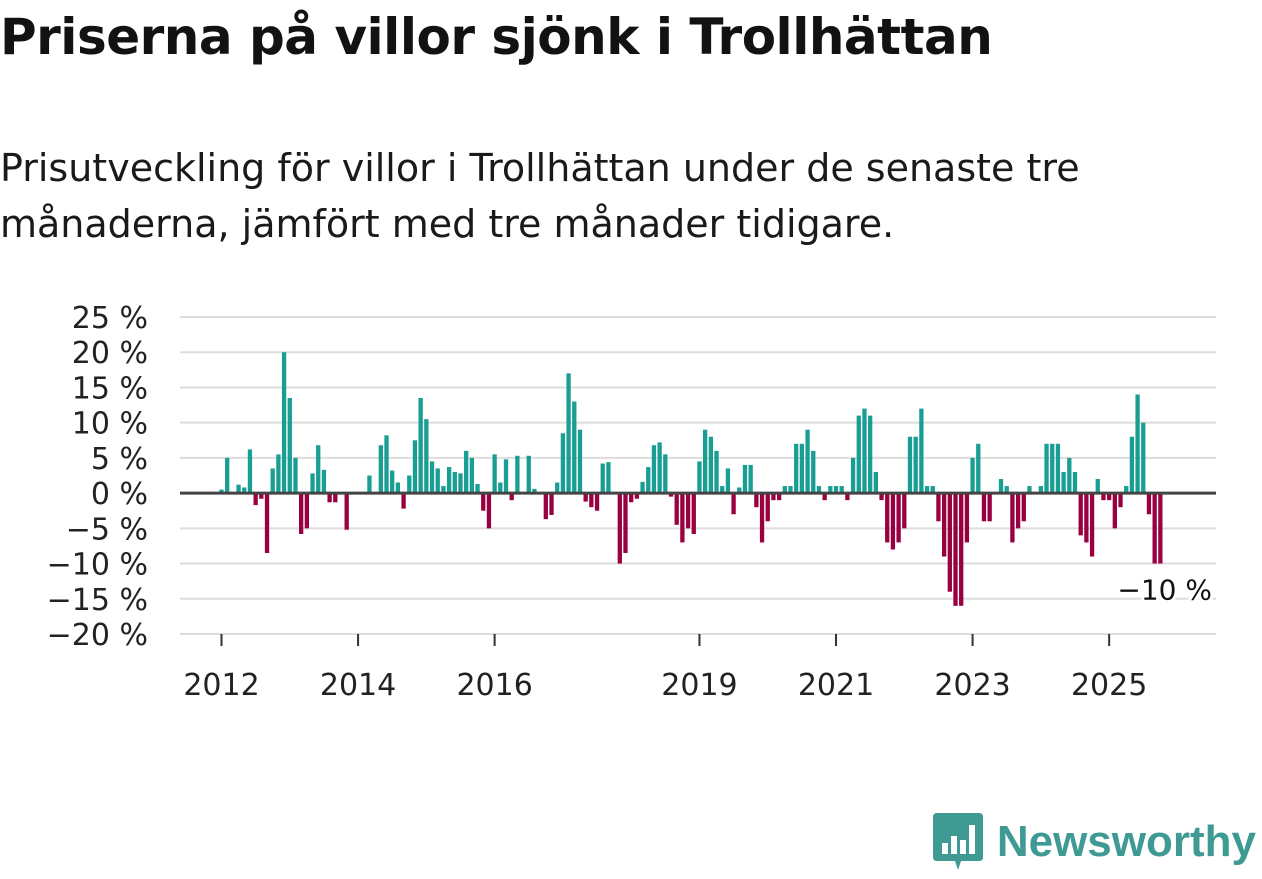 The width and height of the screenshot is (1262, 879). I want to click on x-tick-label: 2012, so click(221, 685).